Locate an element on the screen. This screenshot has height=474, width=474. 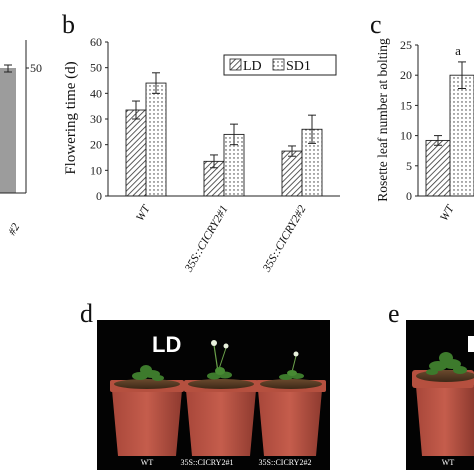
legend-sd-label: SD1 is located at coordinates (298, 66).